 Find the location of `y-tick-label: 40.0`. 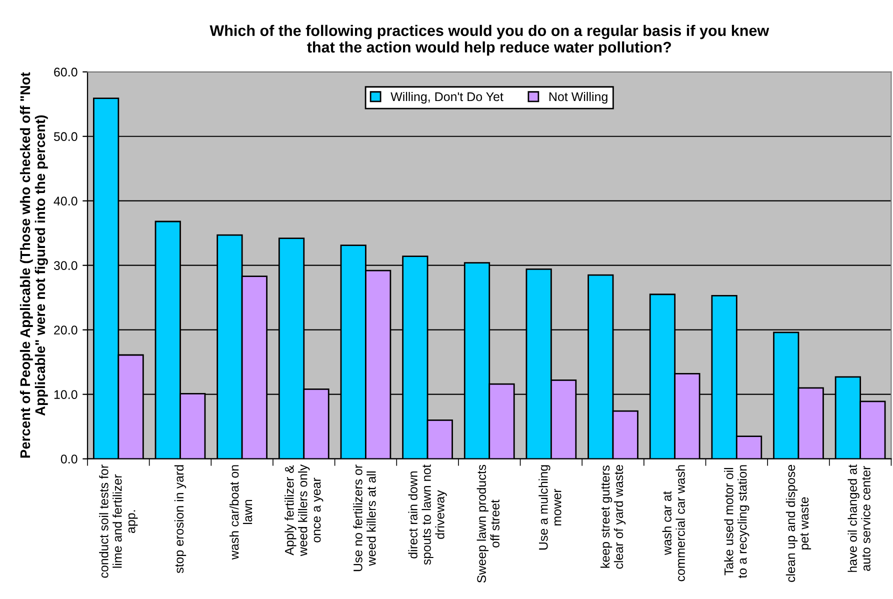

y-tick-label: 40.0 is located at coordinates (66, 201).